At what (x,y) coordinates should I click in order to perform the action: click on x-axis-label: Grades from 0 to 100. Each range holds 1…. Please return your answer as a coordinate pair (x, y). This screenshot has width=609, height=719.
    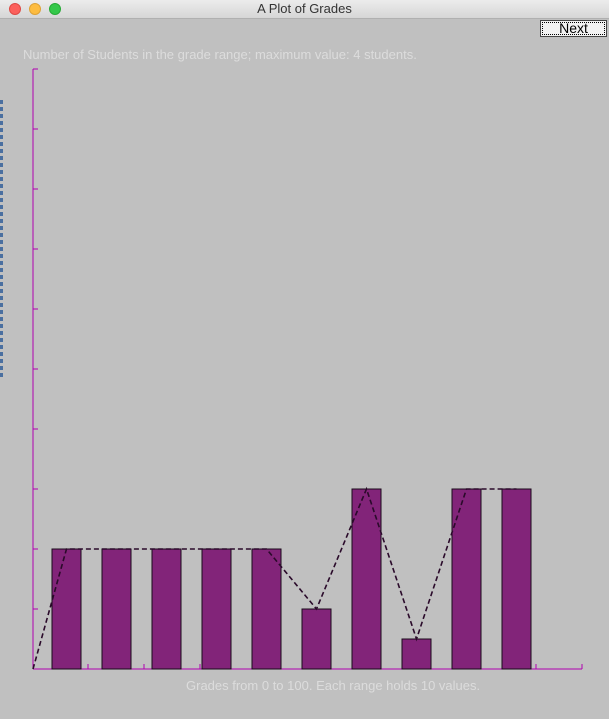
    Looking at the image, I should click on (333, 685).